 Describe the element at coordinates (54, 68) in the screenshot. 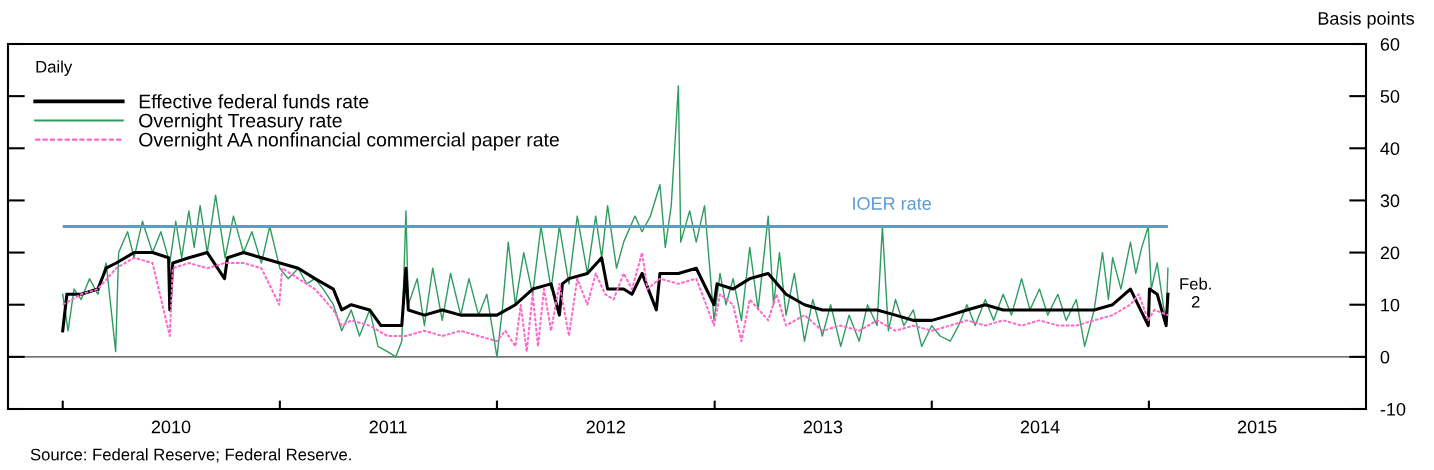

I see `annotation: Daily` at that location.